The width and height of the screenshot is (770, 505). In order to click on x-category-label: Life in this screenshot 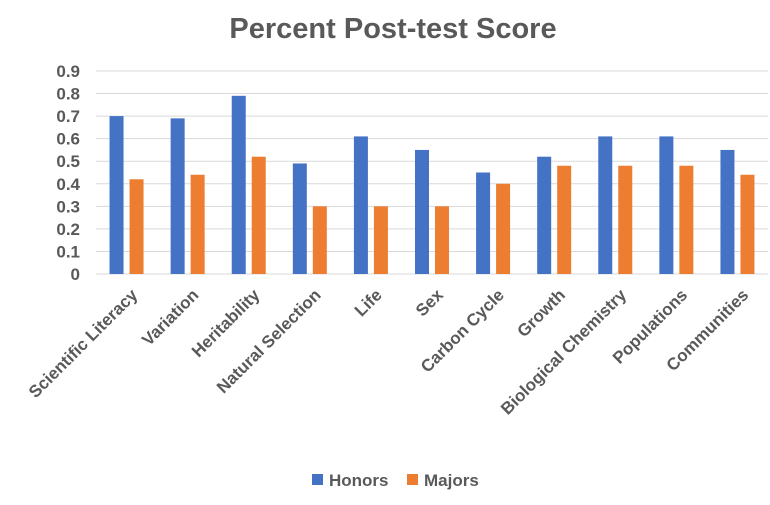, I will do `click(368, 302)`.